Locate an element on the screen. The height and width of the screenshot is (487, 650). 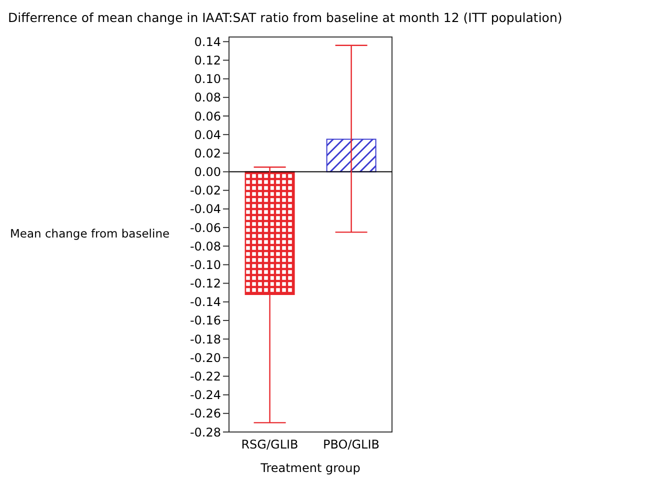
y-tick-label: -0.26 is located at coordinates (205, 413).